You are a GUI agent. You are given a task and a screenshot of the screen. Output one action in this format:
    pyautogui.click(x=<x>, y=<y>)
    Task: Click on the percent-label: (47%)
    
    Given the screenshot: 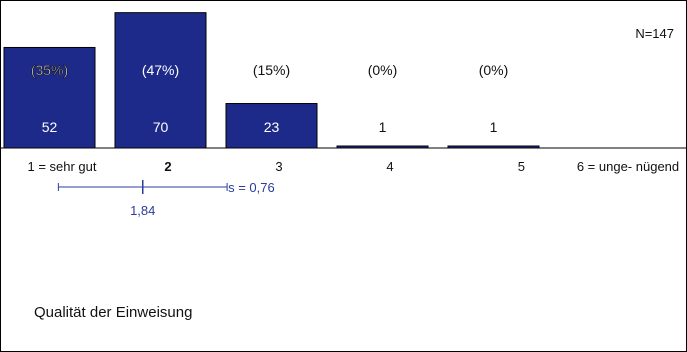 What is the action you would take?
    pyautogui.click(x=160, y=70)
    